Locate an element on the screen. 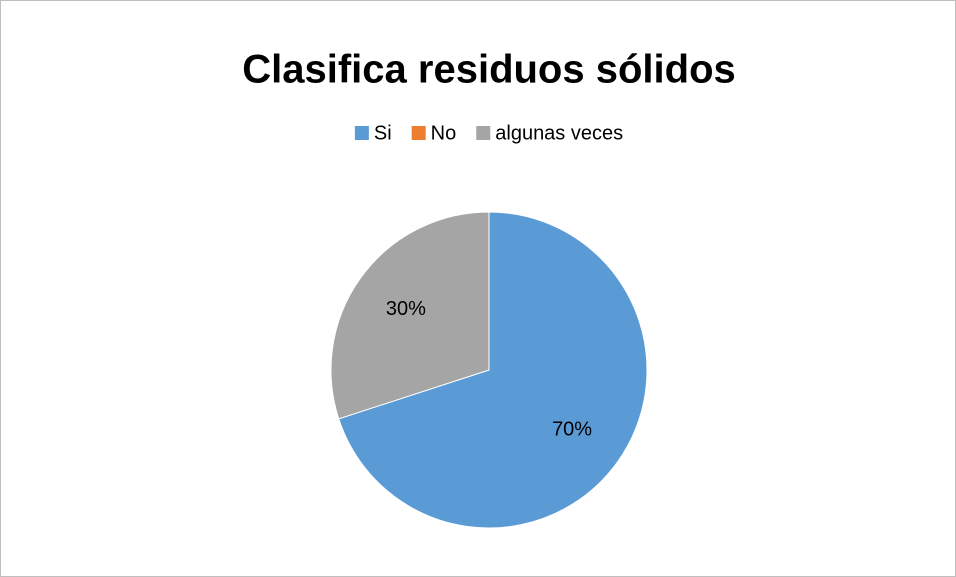 The image size is (956, 577). data-label: 70% is located at coordinates (572, 430).